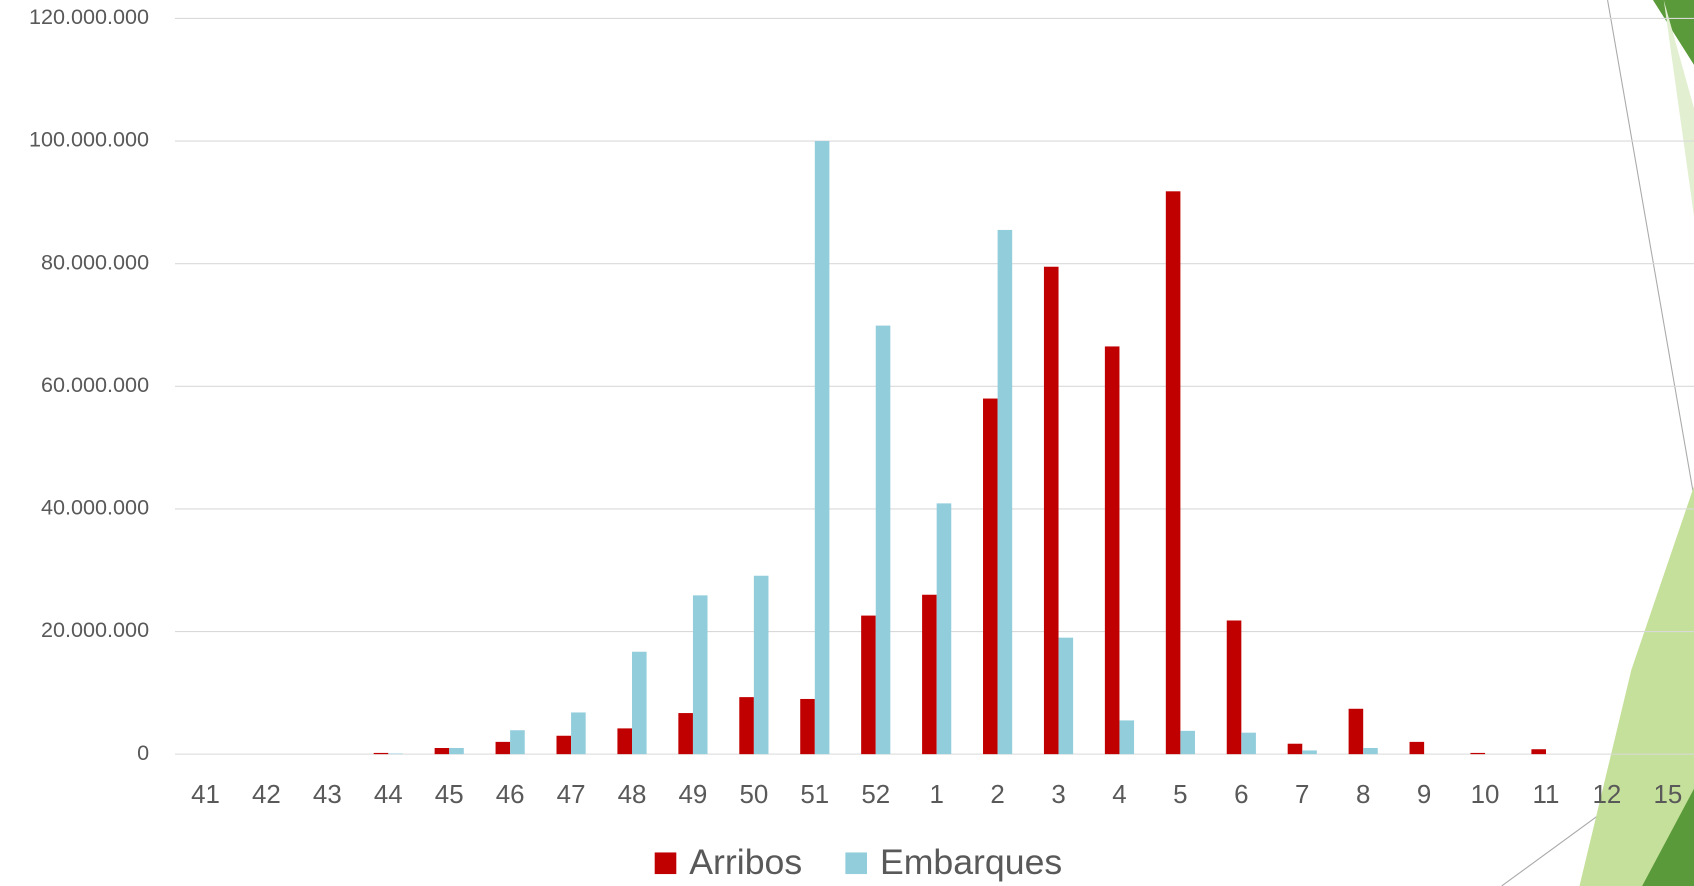  Describe the element at coordinates (753, 795) in the screenshot. I see `x-tick-label: 50` at that location.